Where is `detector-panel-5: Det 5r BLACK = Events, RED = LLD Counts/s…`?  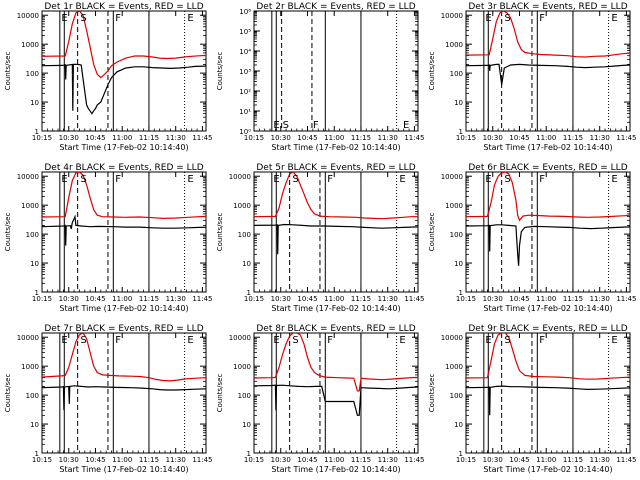 detector-panel-5: Det 5r BLACK = Events, RED = LLD Counts/s… is located at coordinates (320, 238).